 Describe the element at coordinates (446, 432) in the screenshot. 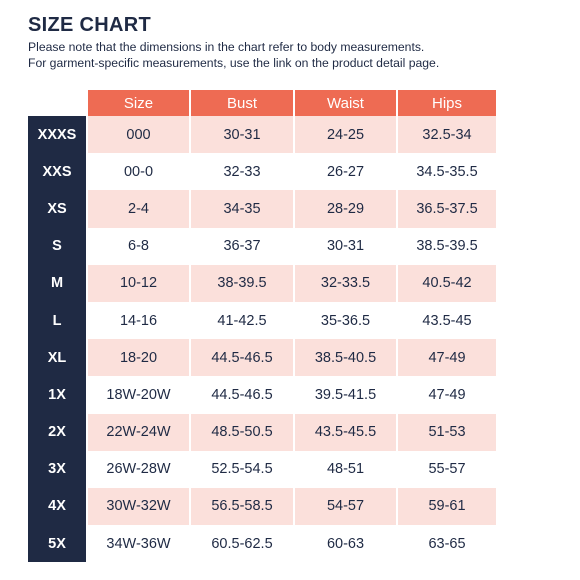

I see `table-cell-hips: 51-53` at that location.